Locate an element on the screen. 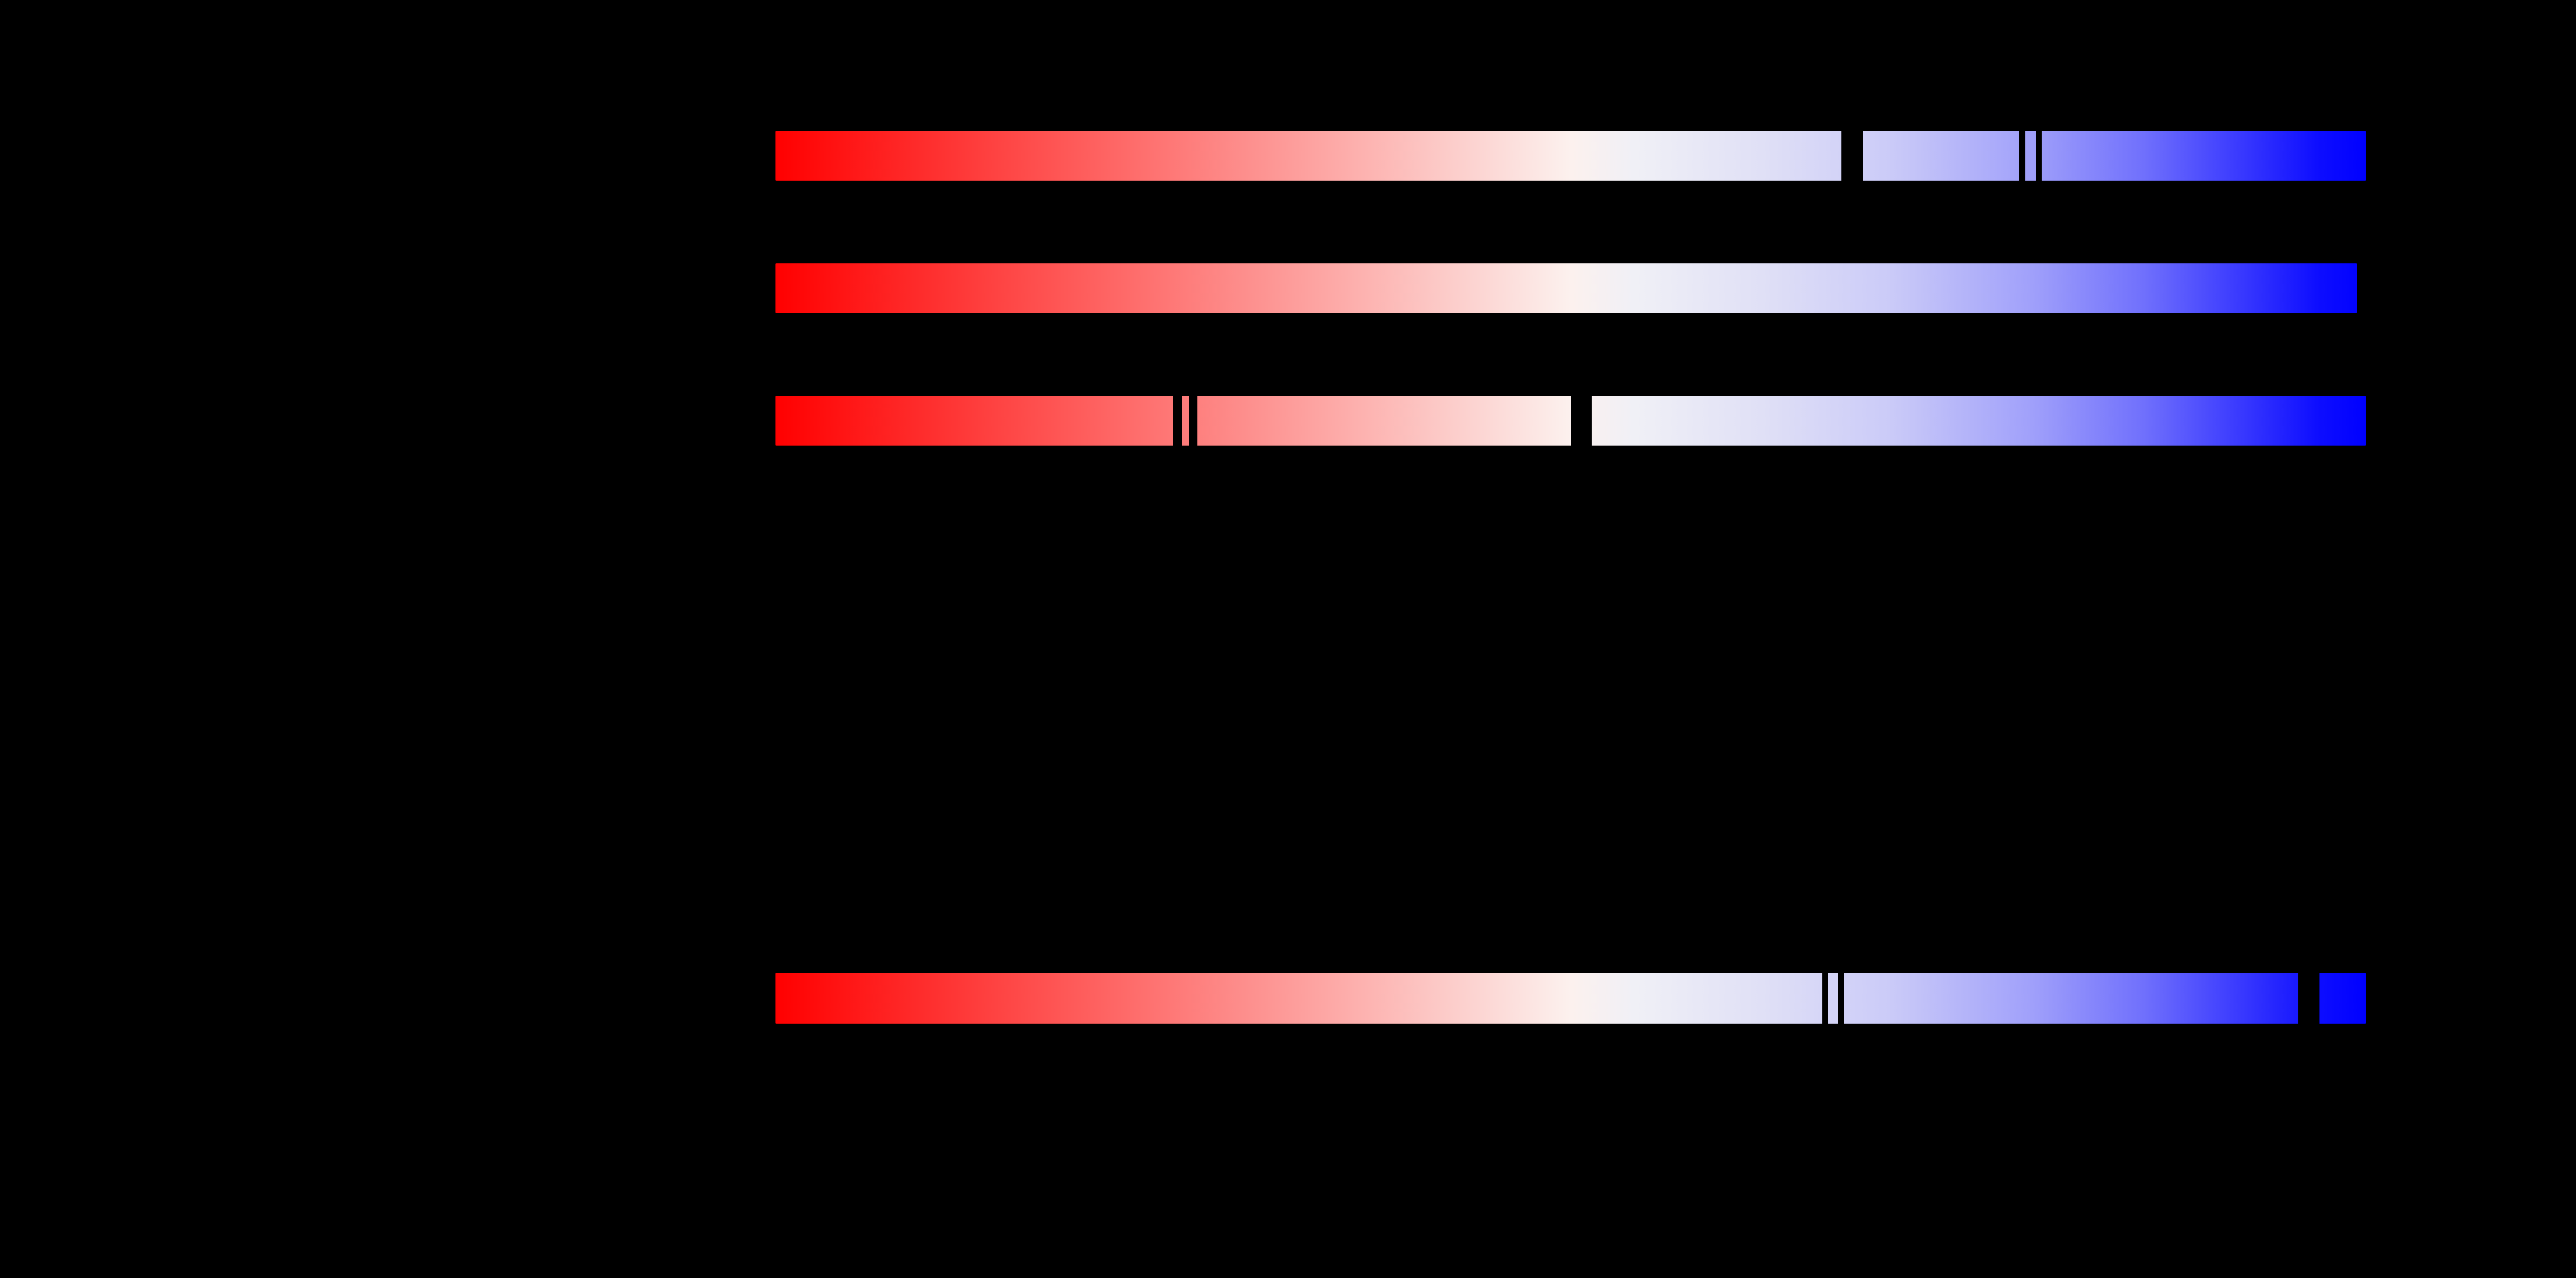 The width and height of the screenshot is (2576, 1278). gradient-bar-1-gap is located at coordinates (1852, 155).